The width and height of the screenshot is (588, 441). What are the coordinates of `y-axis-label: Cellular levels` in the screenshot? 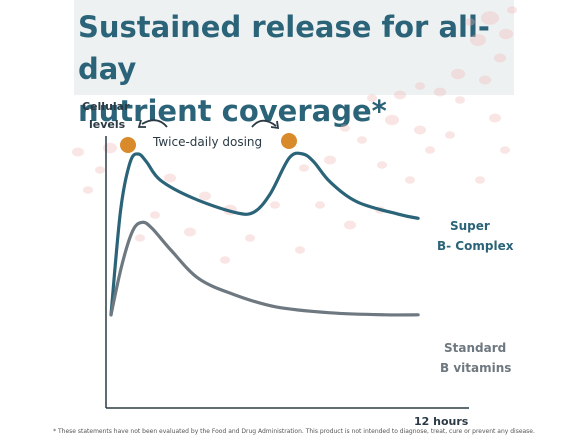 It's located at (106, 115).